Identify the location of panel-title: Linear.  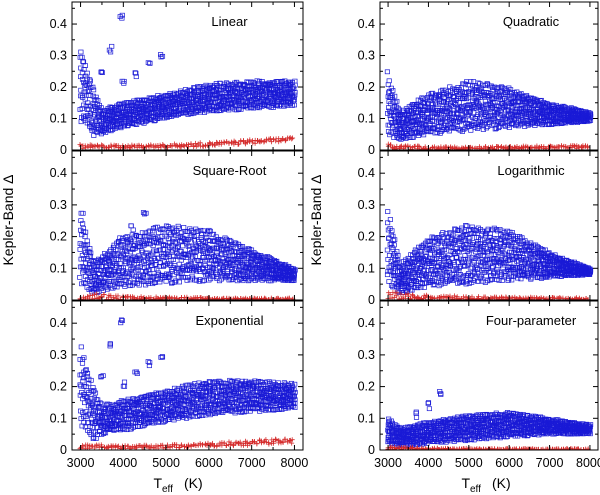
(229, 21).